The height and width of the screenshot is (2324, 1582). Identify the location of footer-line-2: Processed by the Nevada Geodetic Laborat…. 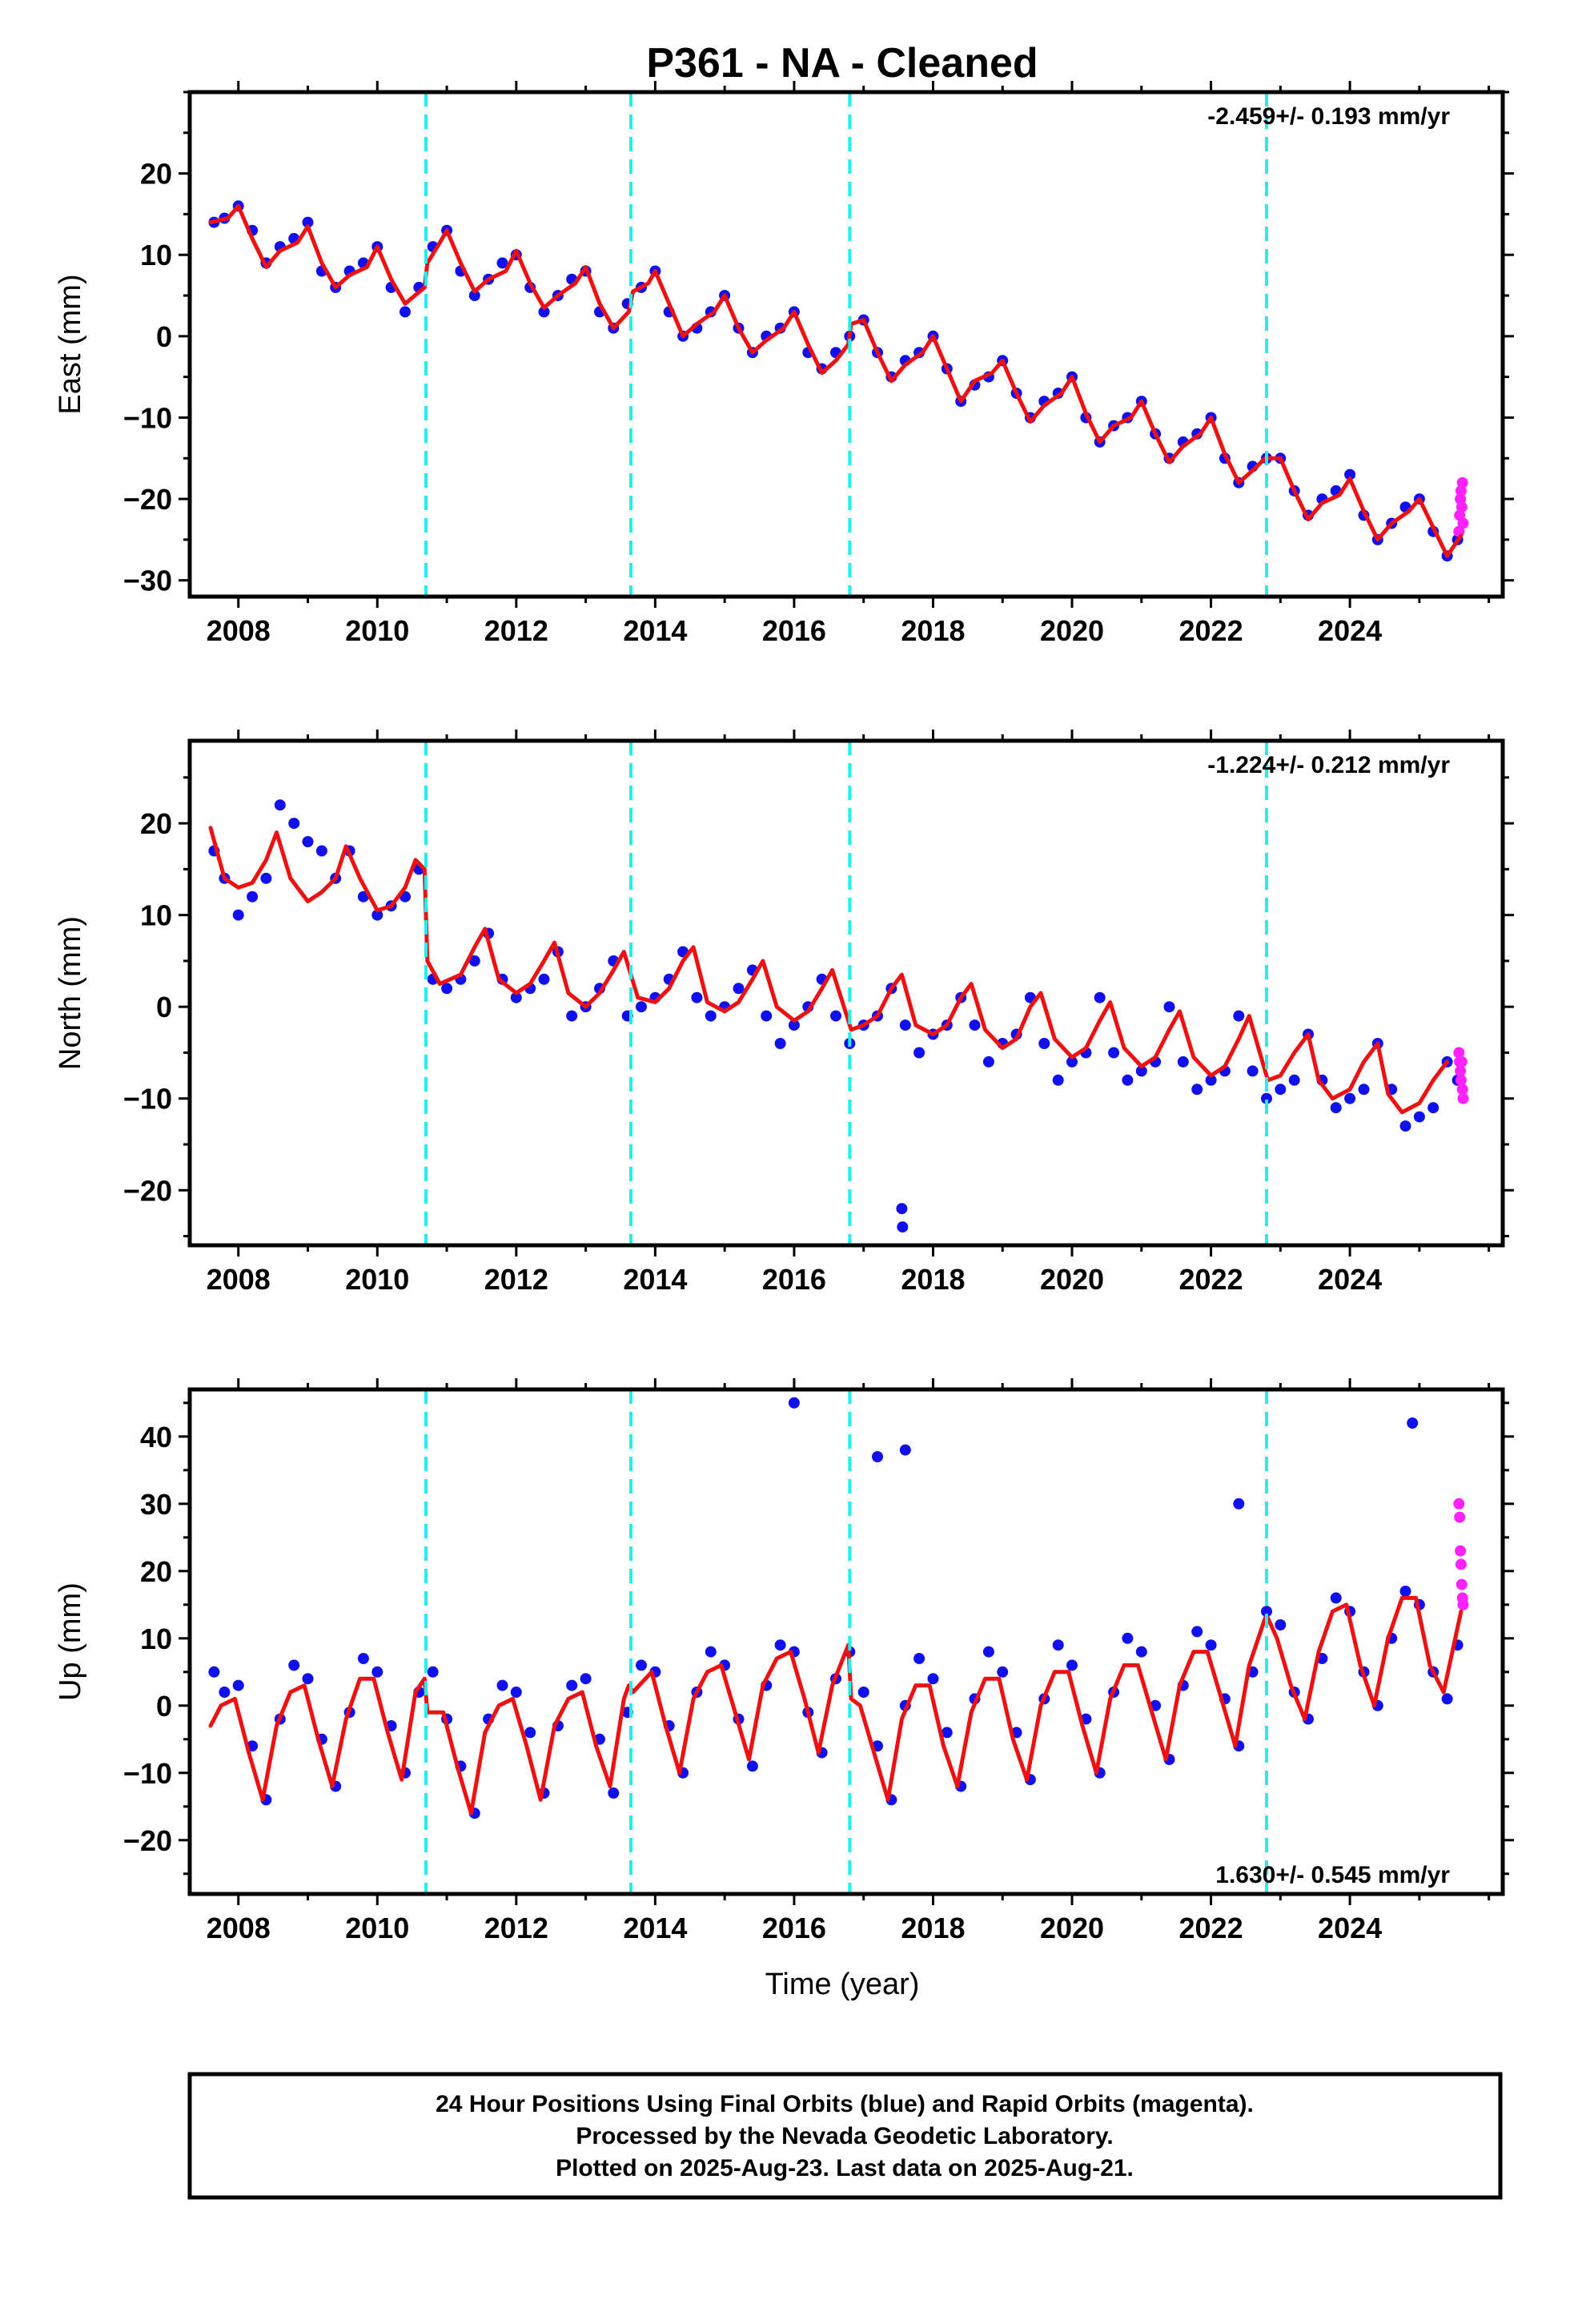
(845, 2136).